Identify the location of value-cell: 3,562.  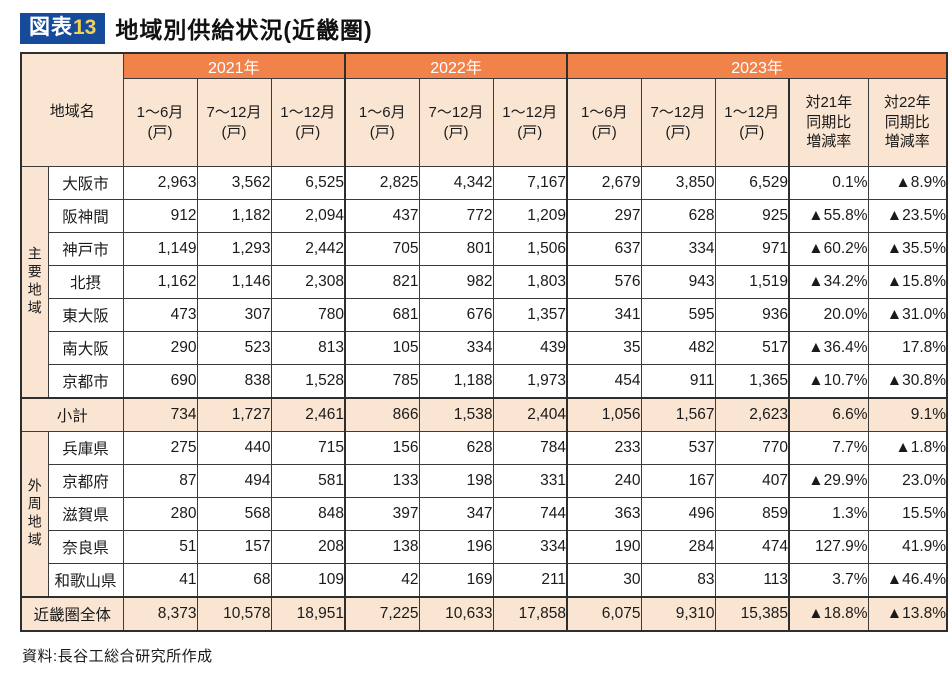
(234, 183).